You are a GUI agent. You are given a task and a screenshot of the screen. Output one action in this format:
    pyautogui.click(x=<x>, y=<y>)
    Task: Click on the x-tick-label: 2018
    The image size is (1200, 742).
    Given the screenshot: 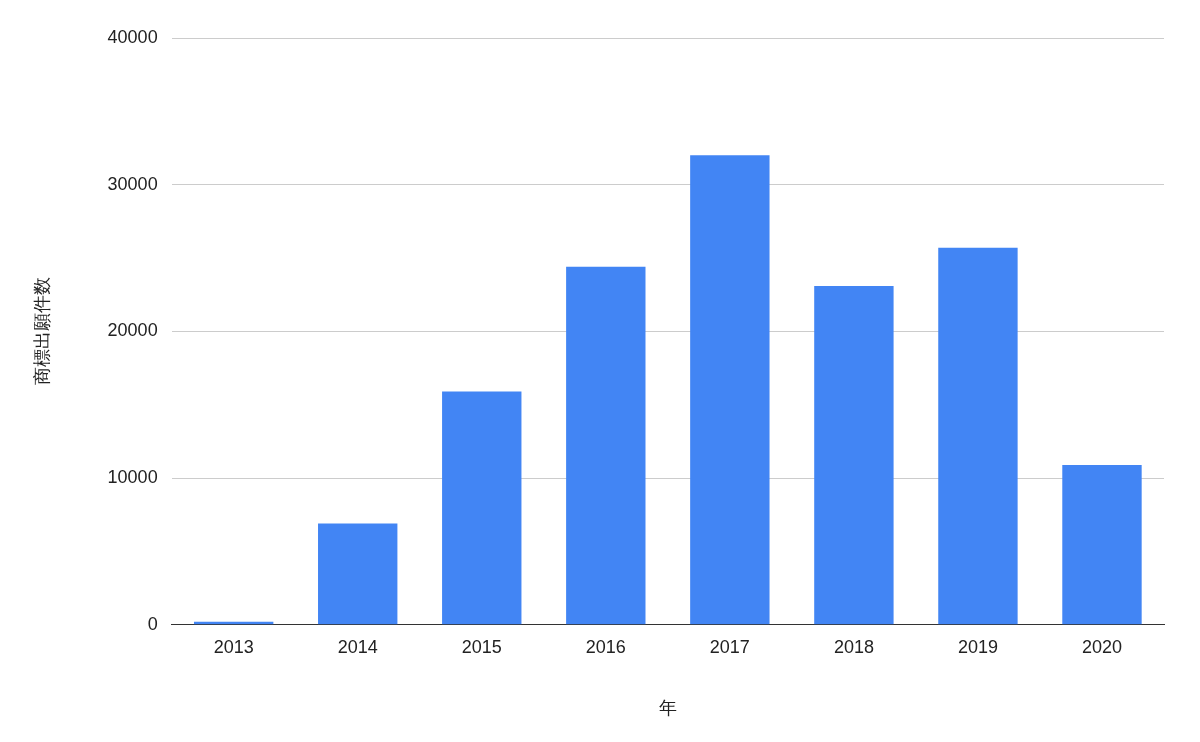 What is the action you would take?
    pyautogui.click(x=853, y=646)
    